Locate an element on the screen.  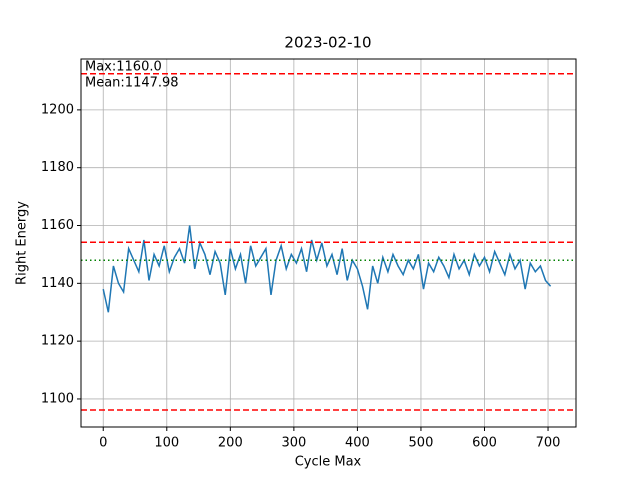
annotation: Max:1160.0 is located at coordinates (123, 67).